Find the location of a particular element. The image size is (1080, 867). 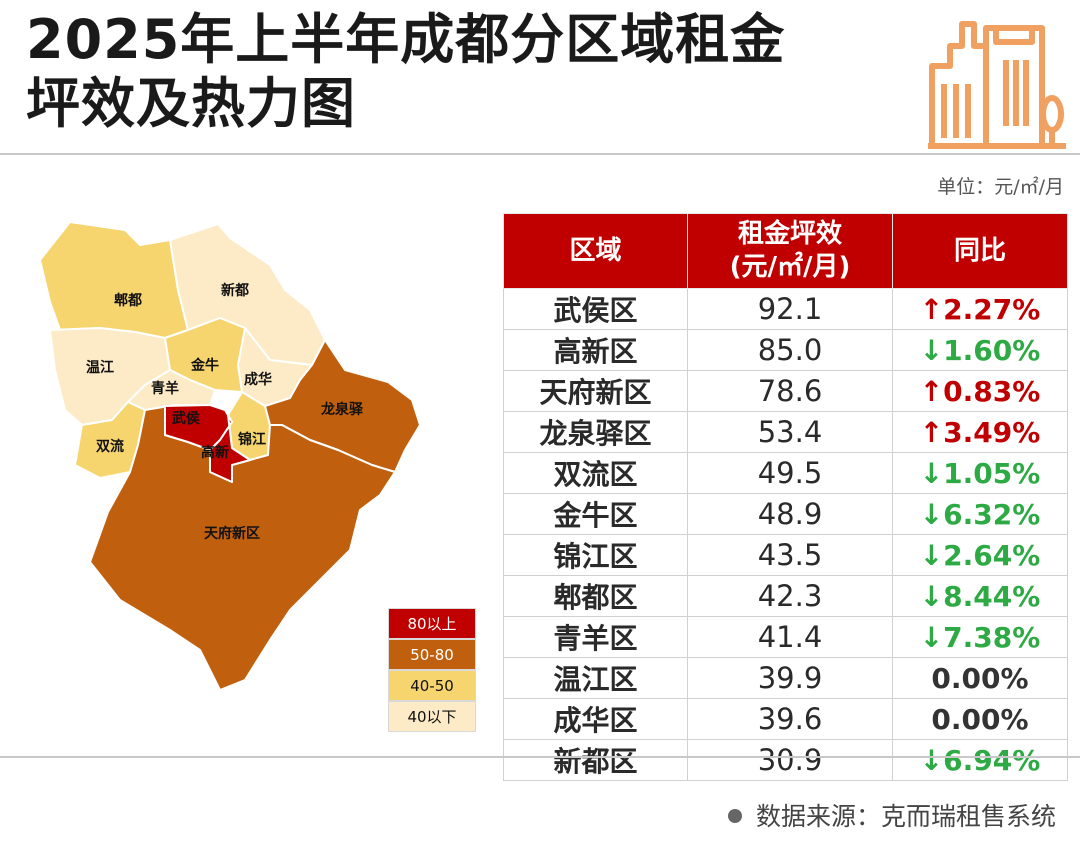

header-district: 区域 is located at coordinates (595, 251).